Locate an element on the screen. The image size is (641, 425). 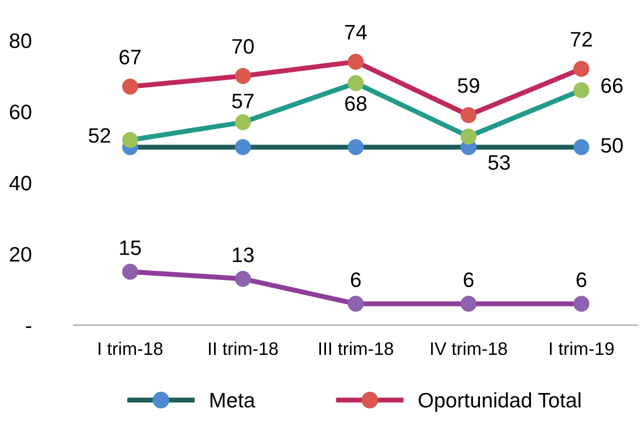
y-tick-label: 60 is located at coordinates (21, 112).